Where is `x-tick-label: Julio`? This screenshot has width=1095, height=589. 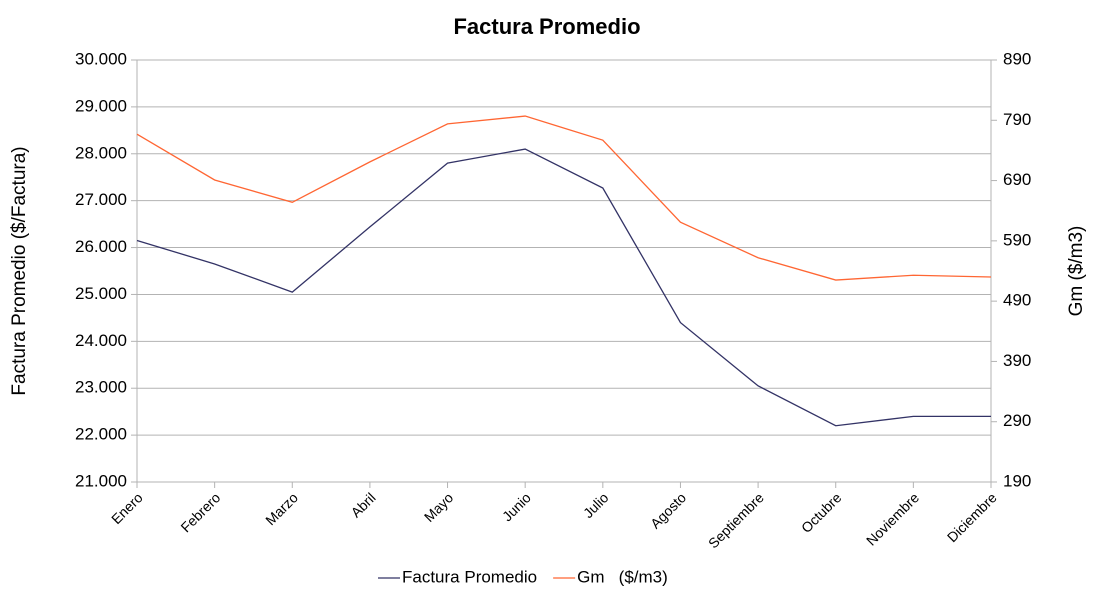 x-tick-label: Julio is located at coordinates (596, 505).